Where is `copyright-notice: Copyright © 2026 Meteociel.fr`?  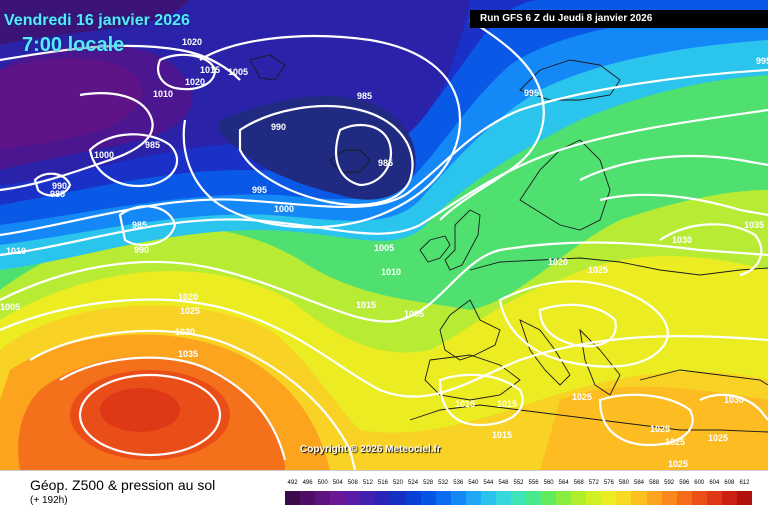
copyright-notice: Copyright © 2026 Meteociel.fr is located at coordinates (370, 449).